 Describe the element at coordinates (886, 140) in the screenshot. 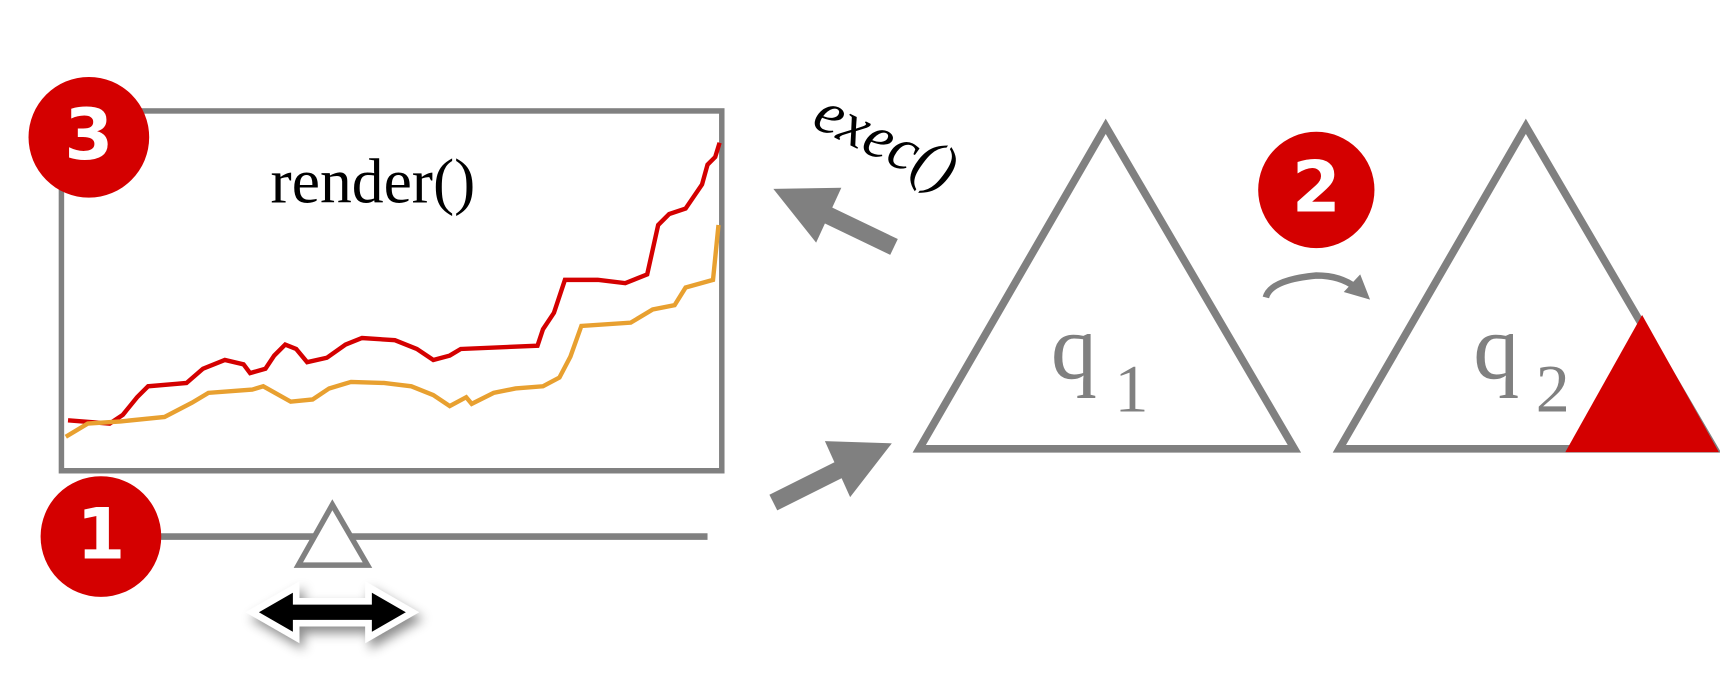

I see `exec-label: exec()` at that location.